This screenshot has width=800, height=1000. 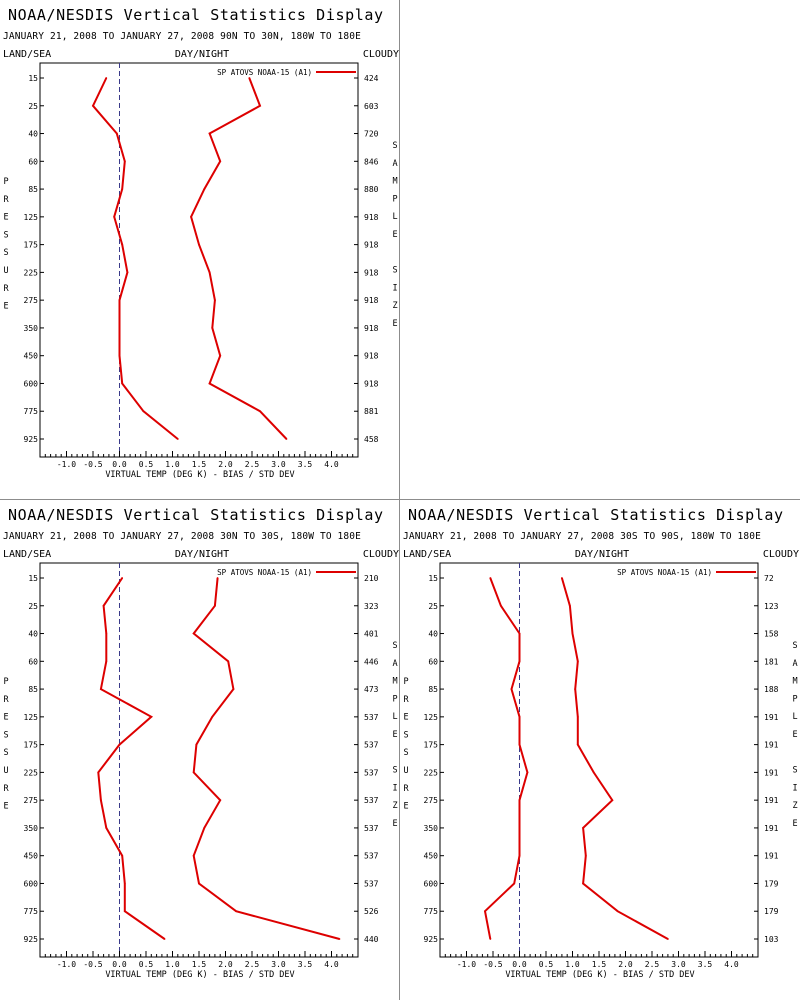 I want to click on sample-size-label: 720, so click(x=371, y=134).